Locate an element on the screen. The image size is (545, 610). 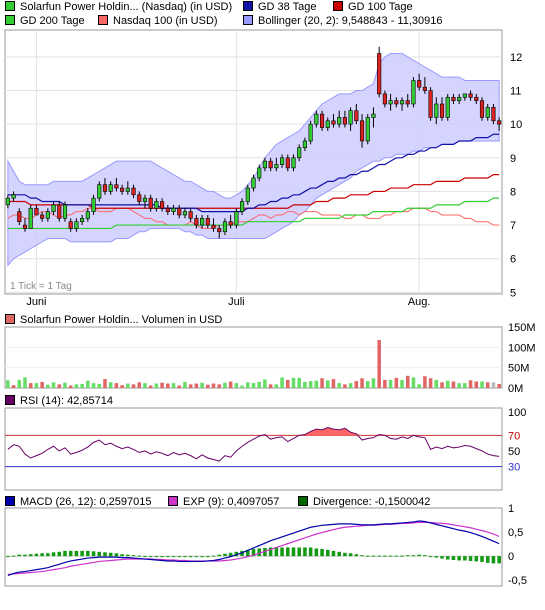
price-y-tick: 9 is located at coordinates (513, 159).